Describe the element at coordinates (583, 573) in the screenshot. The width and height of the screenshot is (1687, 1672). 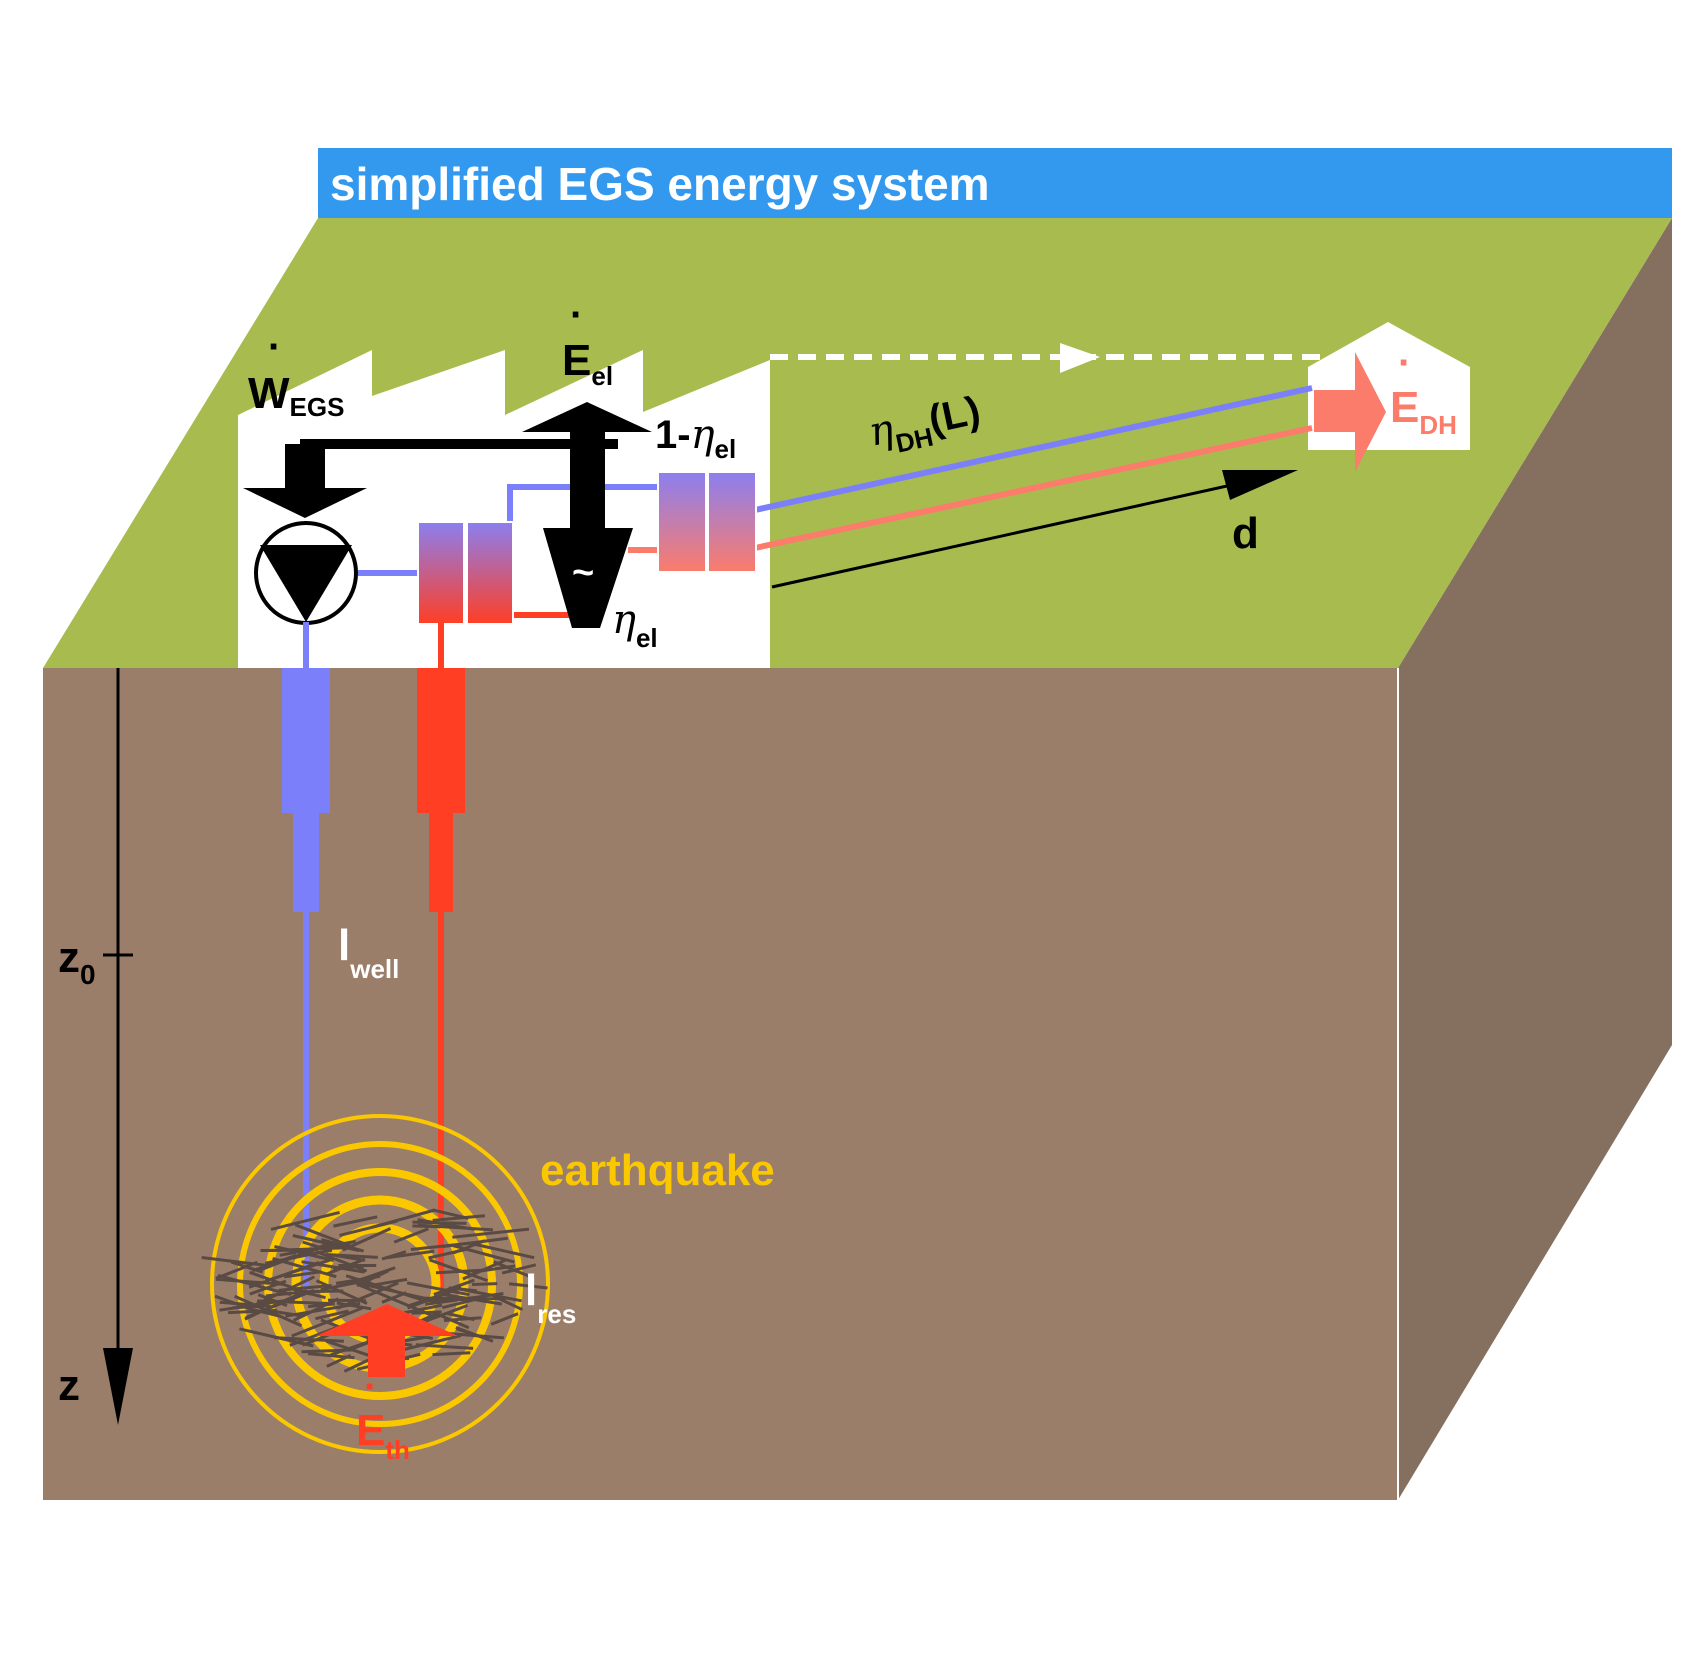
I see `generator-symbol: ~` at that location.